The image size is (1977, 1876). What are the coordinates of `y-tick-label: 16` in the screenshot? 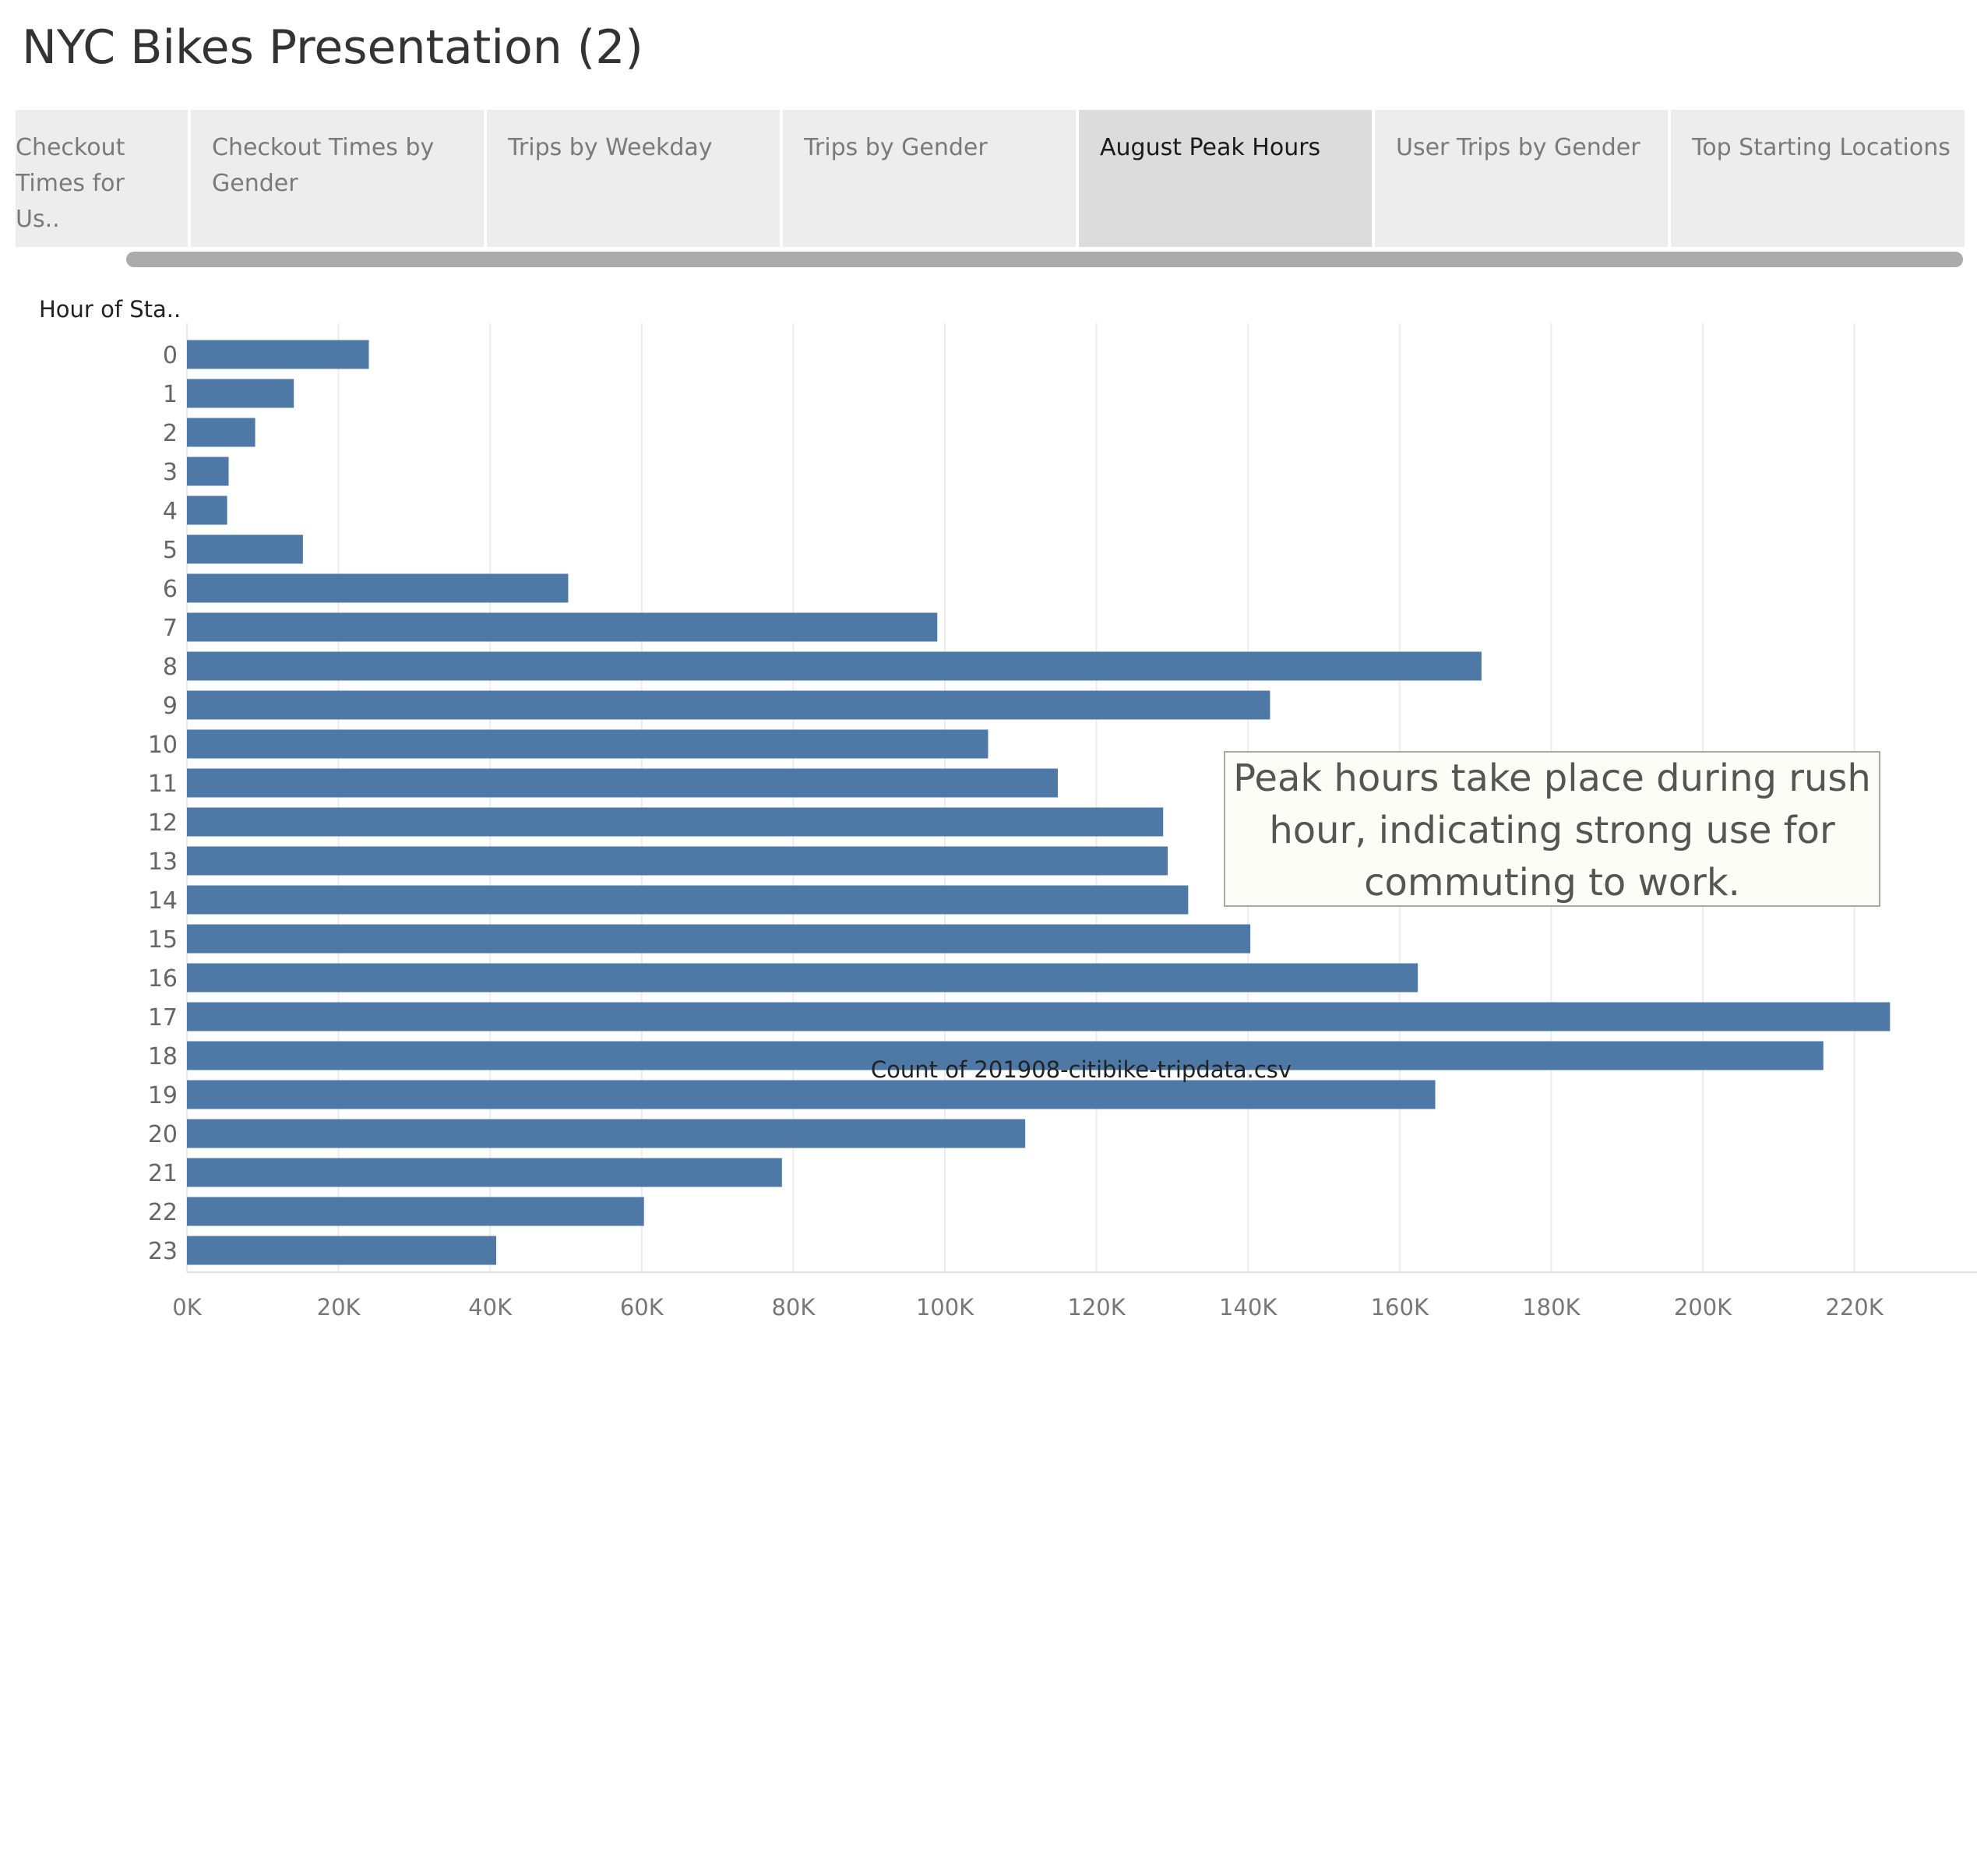 It's located at (163, 979).